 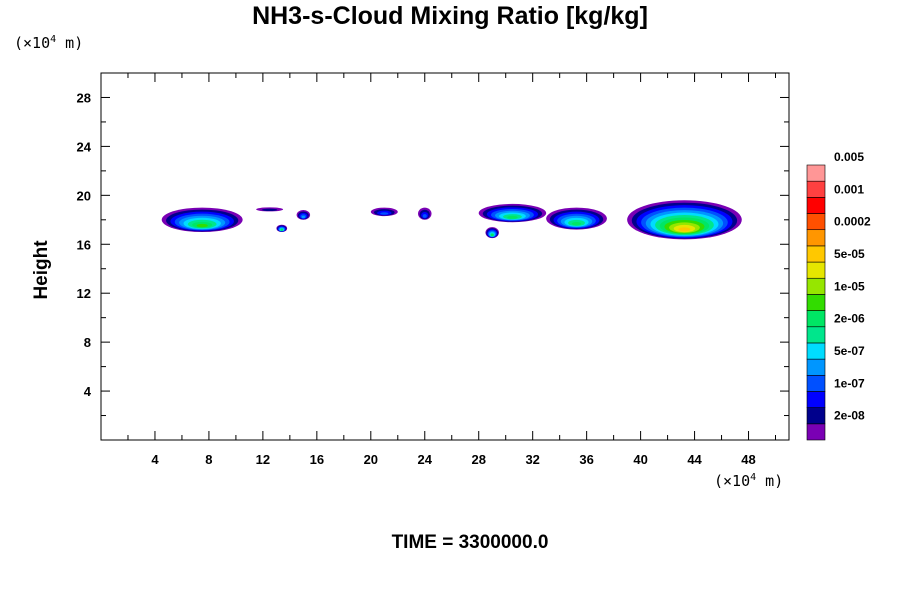 I want to click on y-tick-label: 28, so click(x=84, y=97).